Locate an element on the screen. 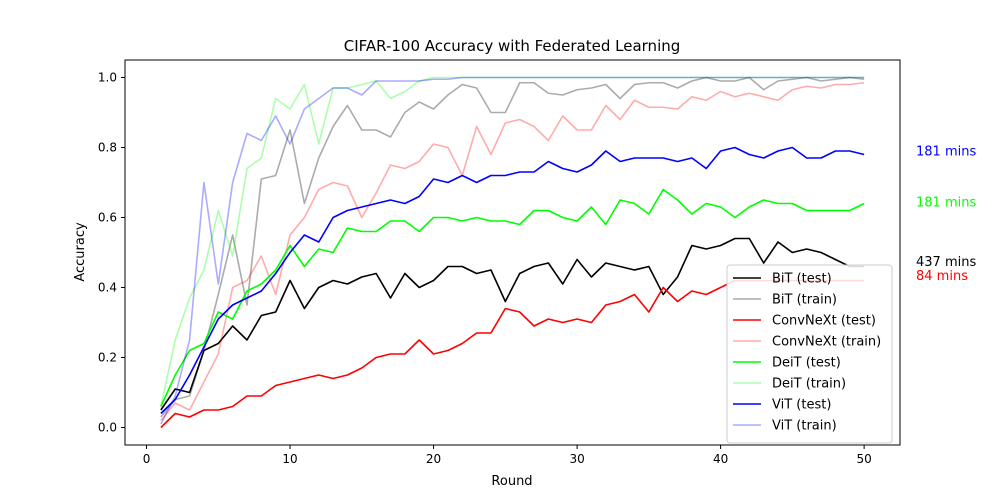 The width and height of the screenshot is (1000, 500). legend-label: ConvNeXt (test) is located at coordinates (824, 321).